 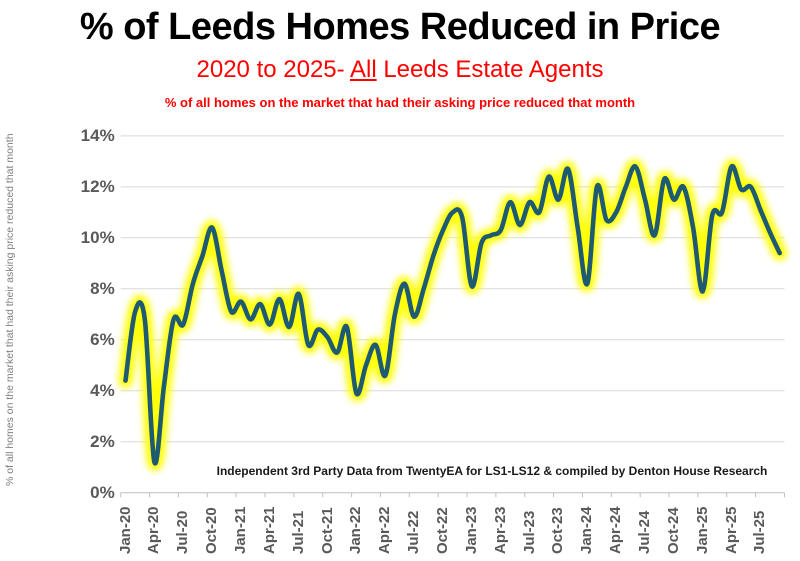 I want to click on x-tick-label: Jul-23, so click(x=529, y=532).